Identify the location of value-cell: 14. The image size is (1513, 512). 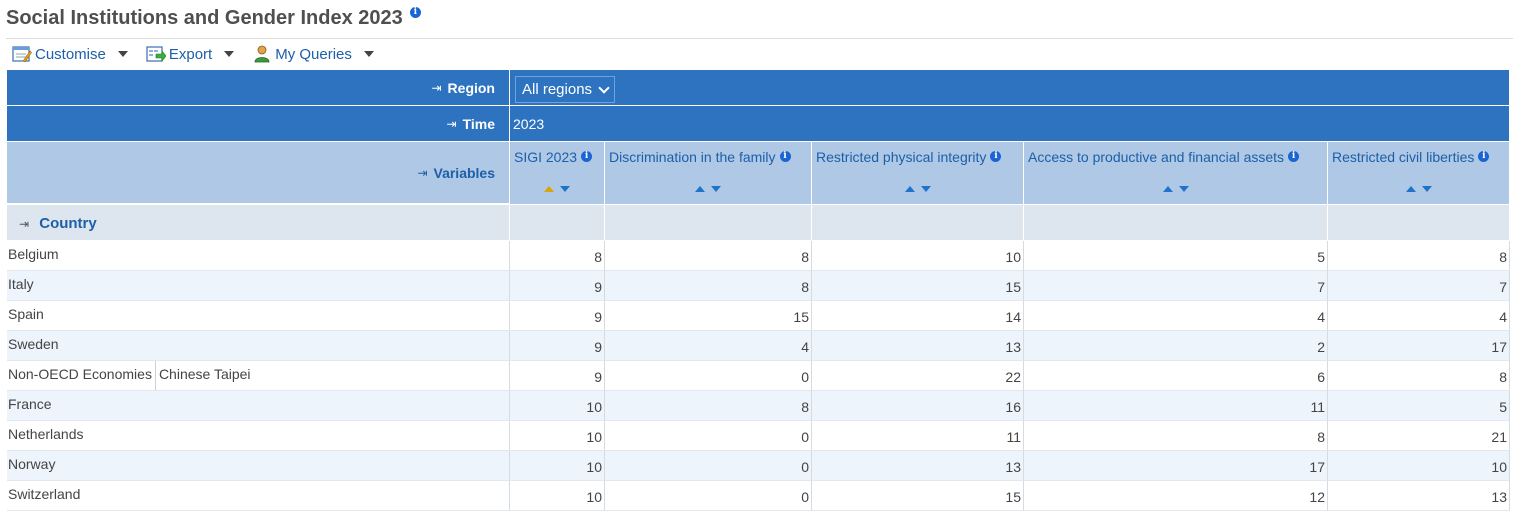
(918, 316).